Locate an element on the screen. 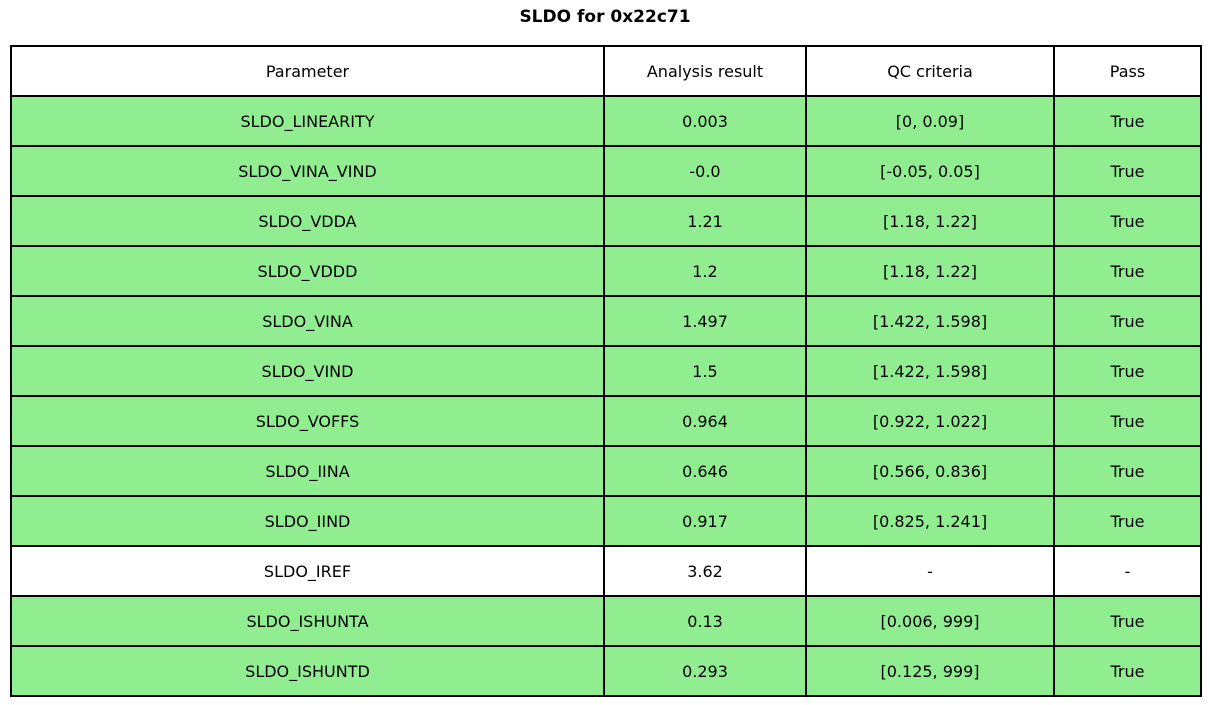  table-row: SLDO_IIND 0.917 [0.825, 1.241] True is located at coordinates (606, 521).